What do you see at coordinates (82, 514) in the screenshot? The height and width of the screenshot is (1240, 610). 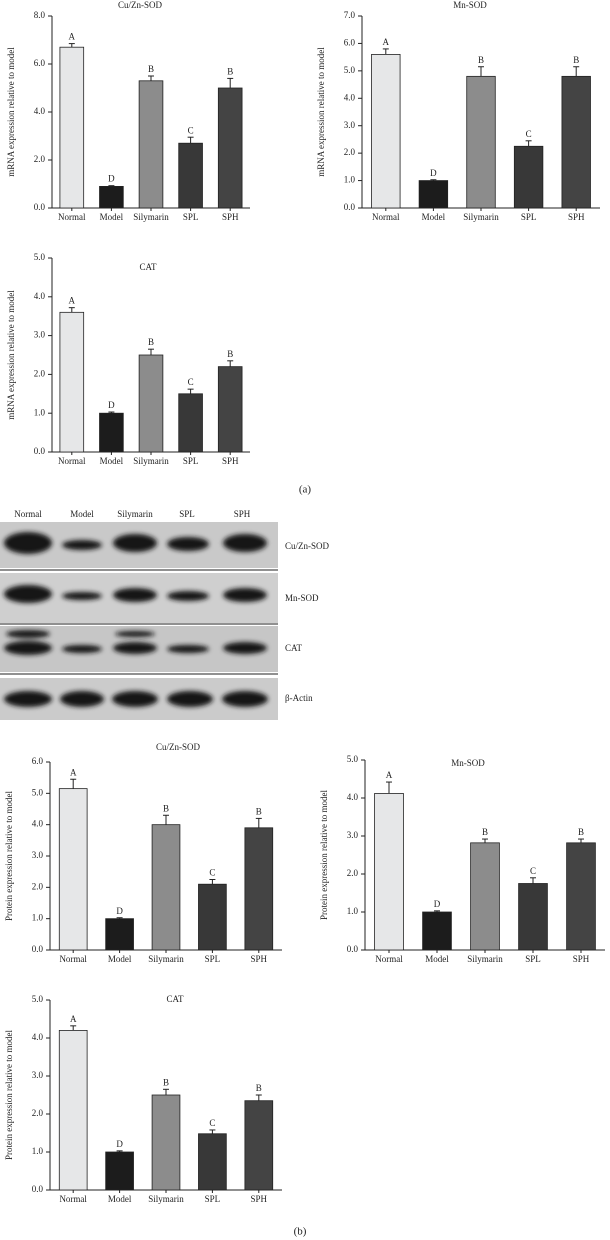 I see `lane-label: Model` at bounding box center [82, 514].